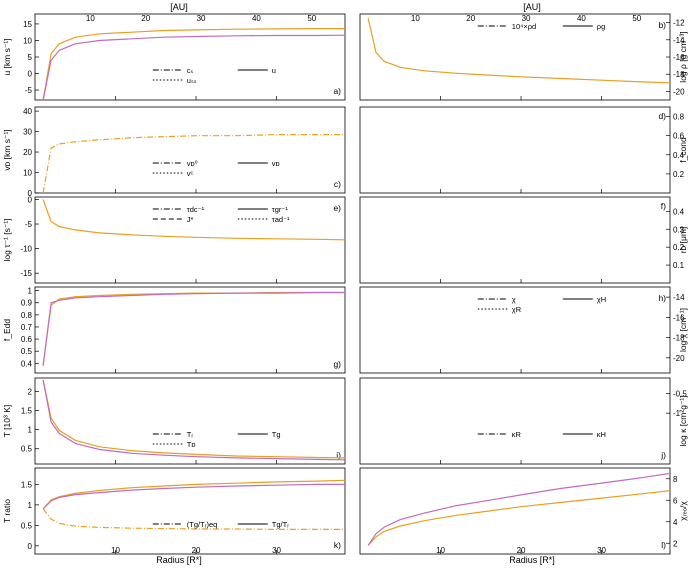  What do you see at coordinates (338, 455) in the screenshot?
I see `panel-tag: i)` at bounding box center [338, 455].